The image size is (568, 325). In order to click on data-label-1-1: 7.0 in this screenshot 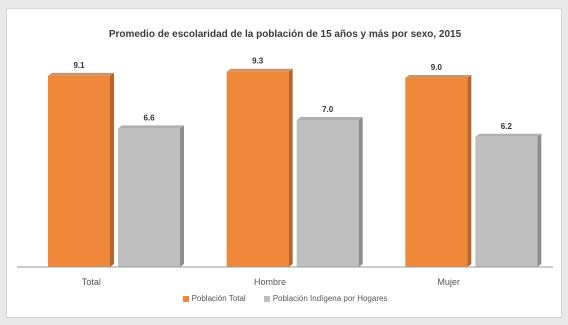, I will do `click(328, 109)`.